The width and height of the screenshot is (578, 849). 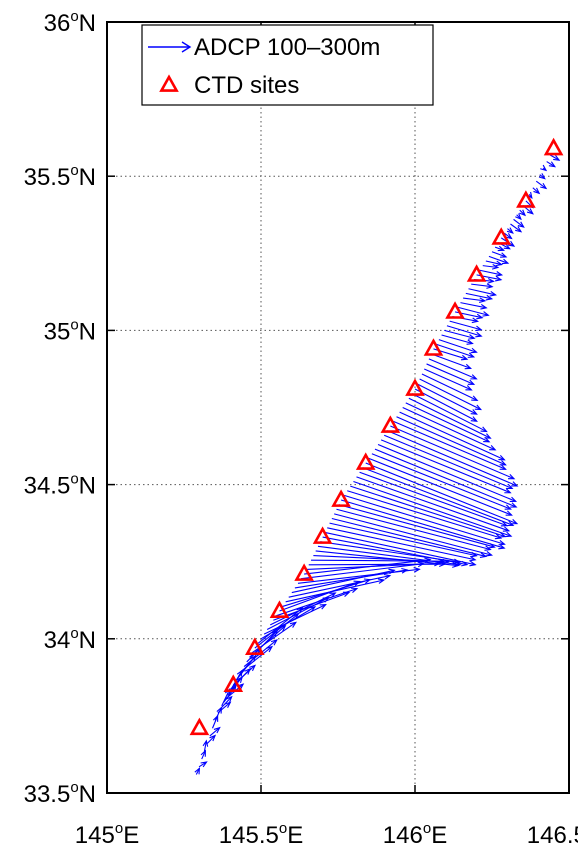 What do you see at coordinates (60, 485) in the screenshot?
I see `y-tick-label: 34.5oN` at bounding box center [60, 485].